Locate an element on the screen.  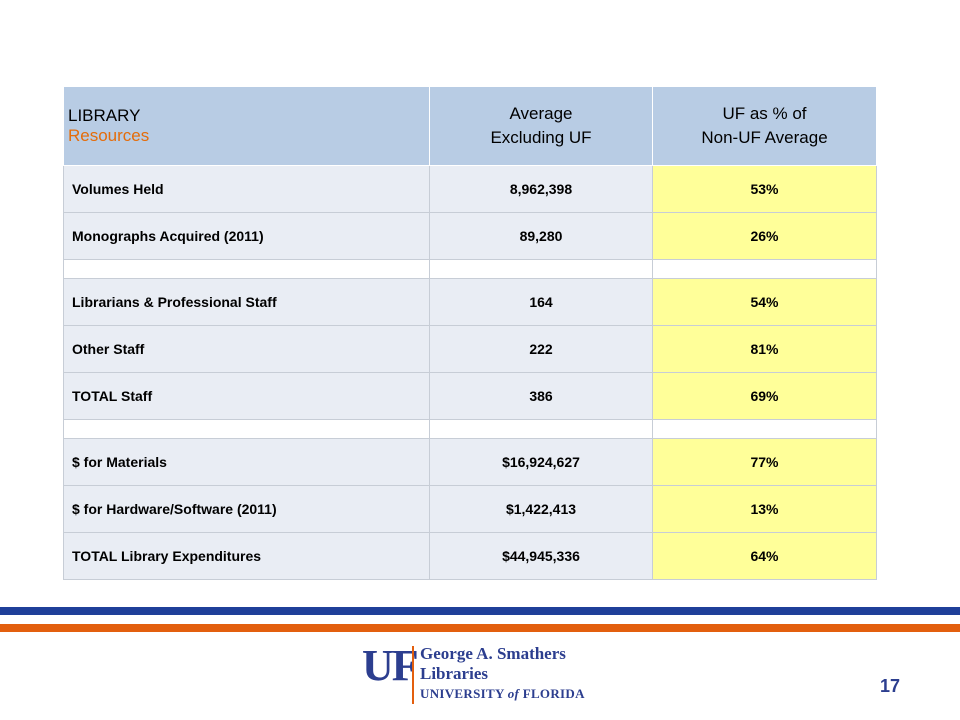
table-row: Monographs Acquired (2011) 89,280 26% is located at coordinates (470, 236).